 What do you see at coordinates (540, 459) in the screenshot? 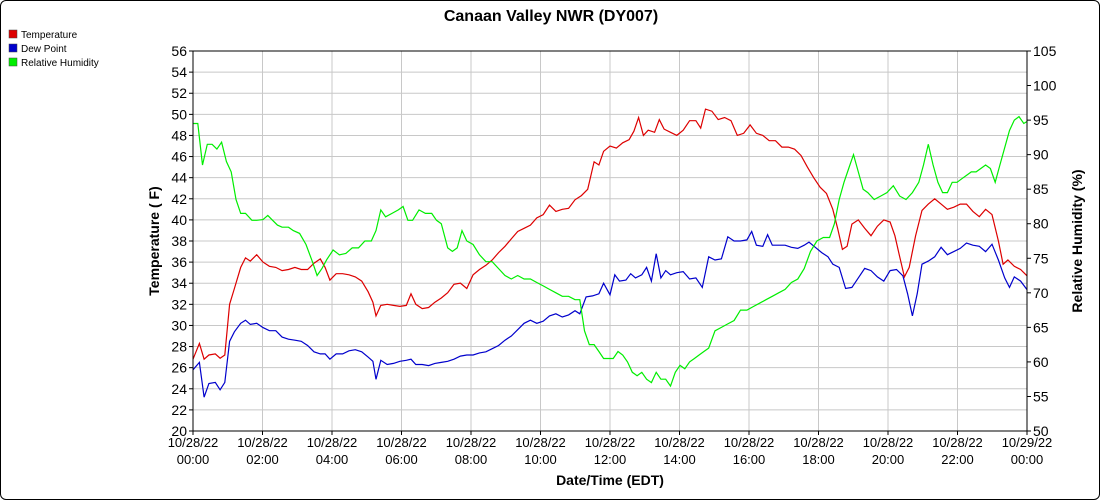
I see `x-tick-label-time: 10:00` at bounding box center [540, 459].